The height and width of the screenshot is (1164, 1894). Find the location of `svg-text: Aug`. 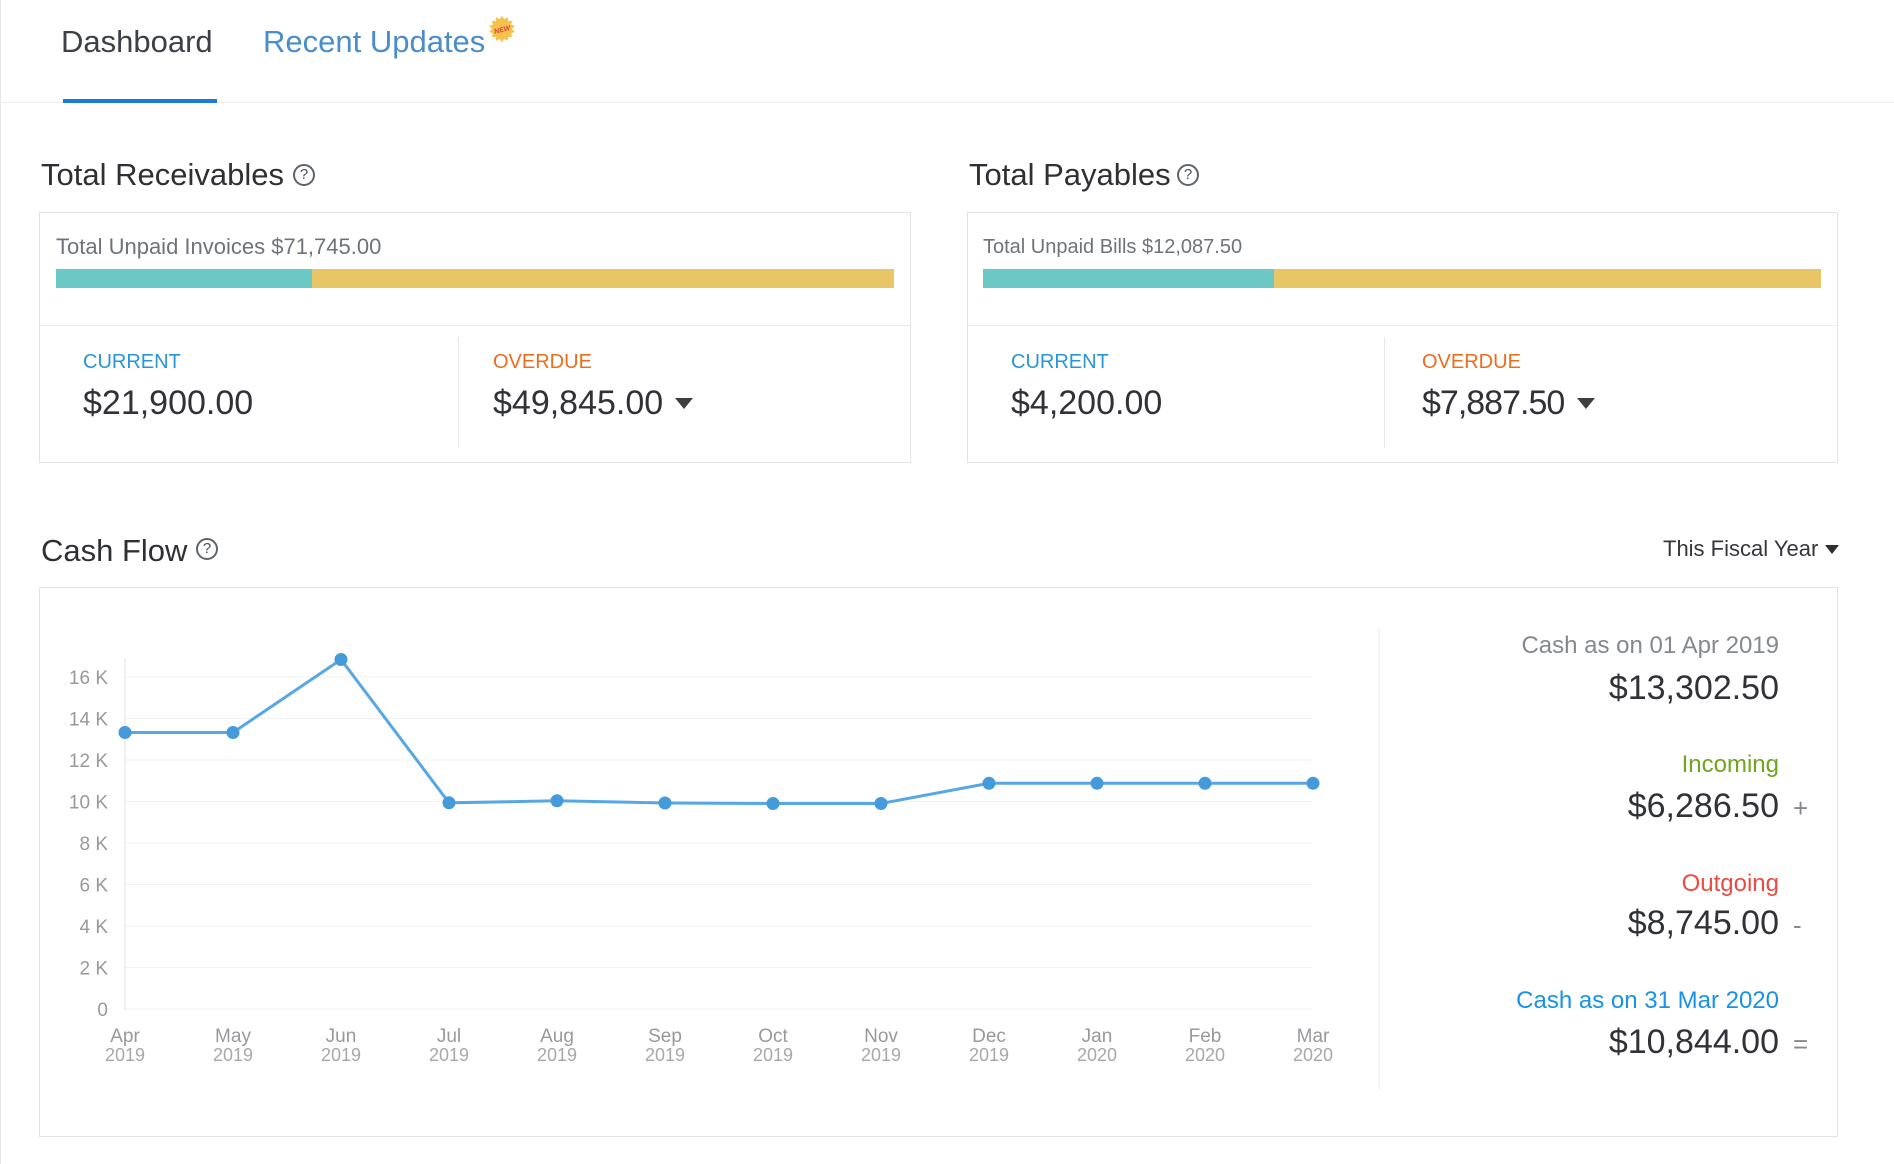

svg-text: Aug is located at coordinates (557, 1036).